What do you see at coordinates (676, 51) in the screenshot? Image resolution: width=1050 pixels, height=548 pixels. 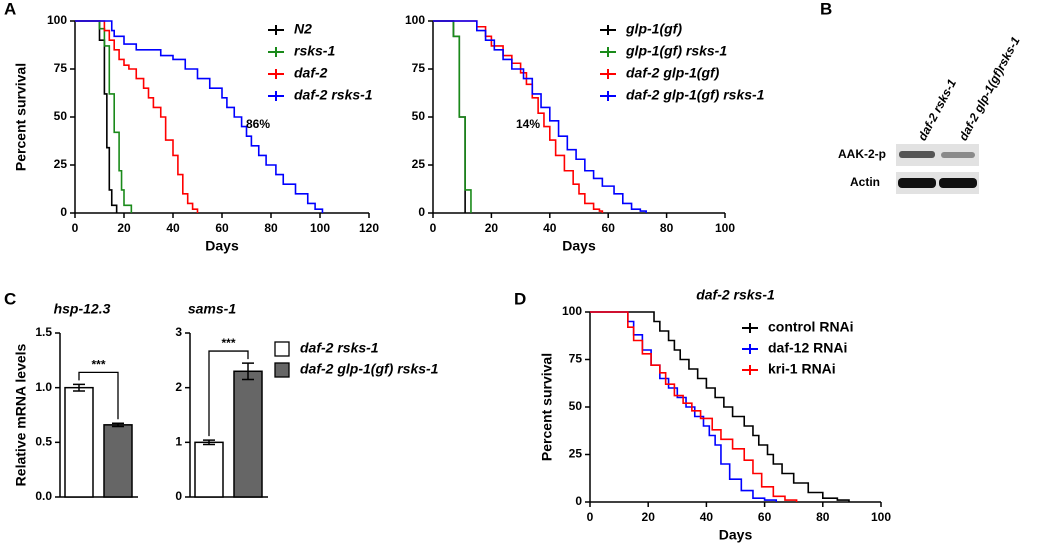 I see `legend-label: glp-1(gf) rsks-1` at bounding box center [676, 51].